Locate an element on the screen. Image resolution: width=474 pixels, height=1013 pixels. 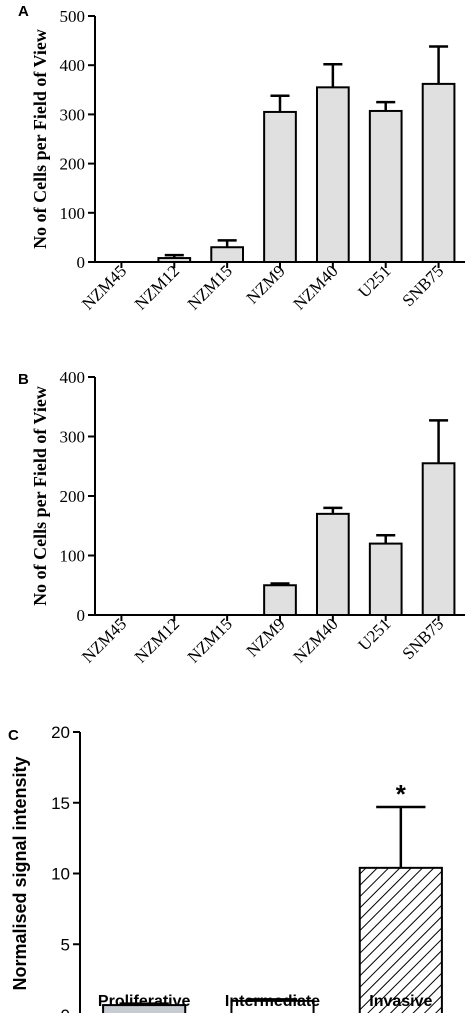
y-tick-label: 10 is located at coordinates (60, 874).